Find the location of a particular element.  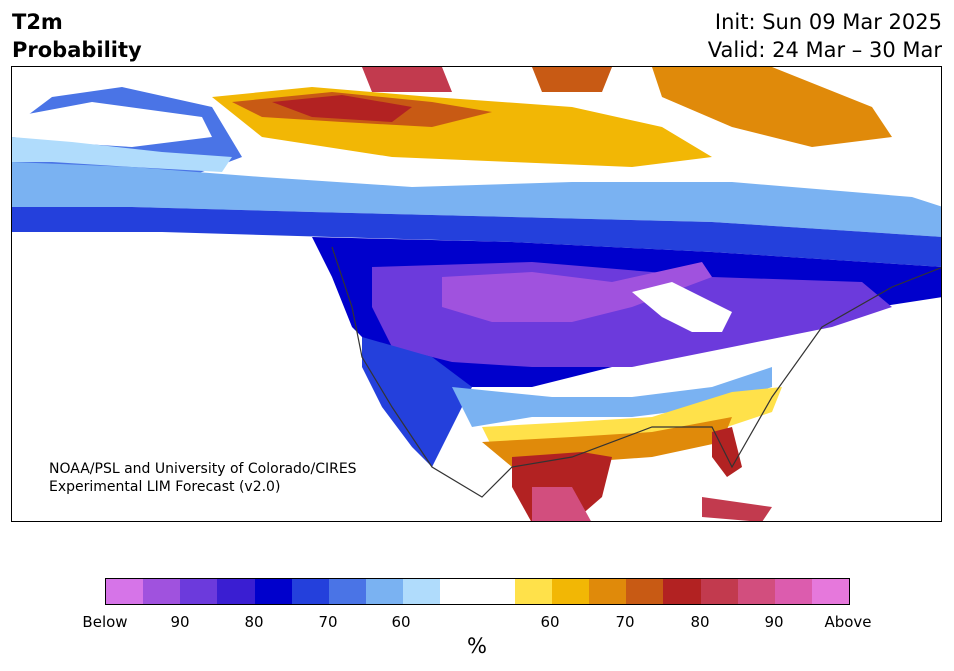

region-south-orange is located at coordinates (607, 442).